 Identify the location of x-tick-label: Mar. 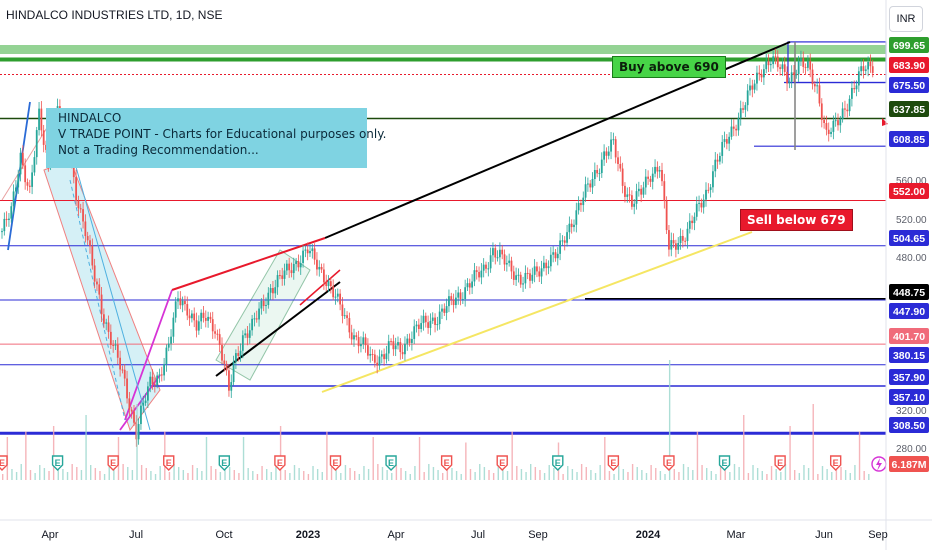
(736, 535).